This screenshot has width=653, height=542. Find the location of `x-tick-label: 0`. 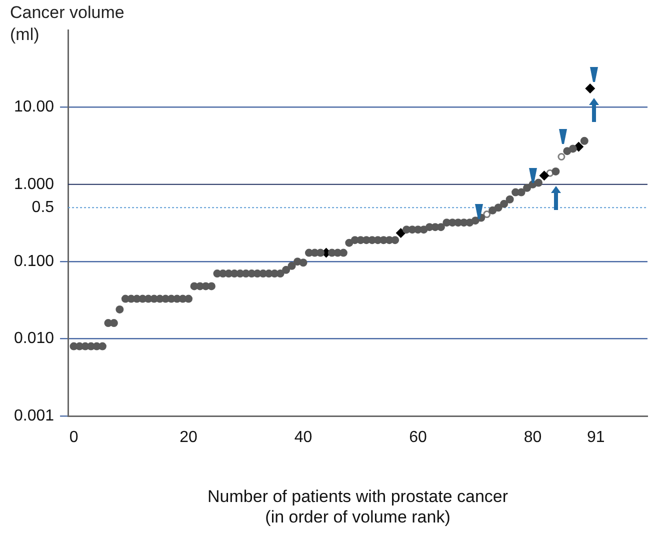

x-tick-label: 0 is located at coordinates (73, 437).